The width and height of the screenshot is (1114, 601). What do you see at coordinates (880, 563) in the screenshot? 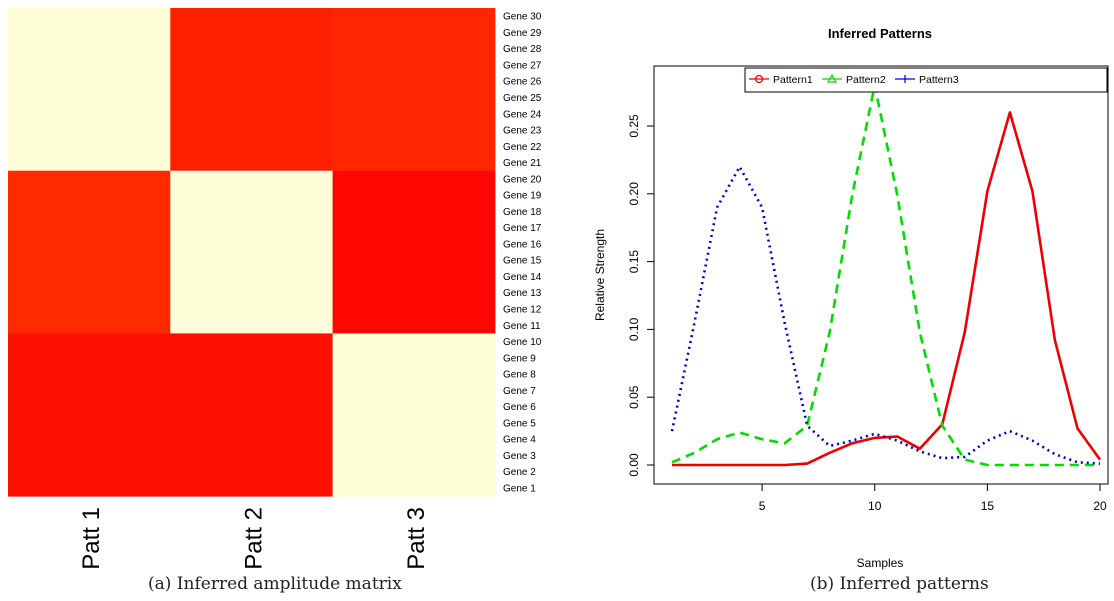
I see `x-axis-label: Samples` at bounding box center [880, 563].